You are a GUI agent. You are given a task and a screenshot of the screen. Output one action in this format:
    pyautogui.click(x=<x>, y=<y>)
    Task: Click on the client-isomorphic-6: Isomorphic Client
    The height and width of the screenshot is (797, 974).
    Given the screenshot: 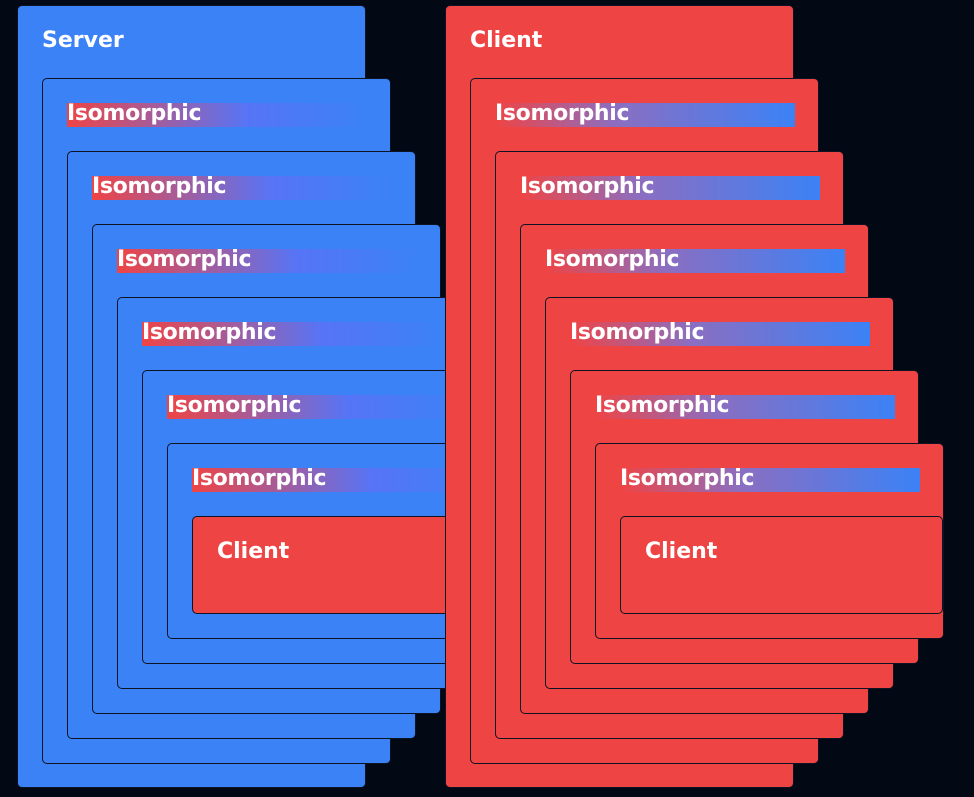 What is the action you would take?
    pyautogui.click(x=769, y=541)
    